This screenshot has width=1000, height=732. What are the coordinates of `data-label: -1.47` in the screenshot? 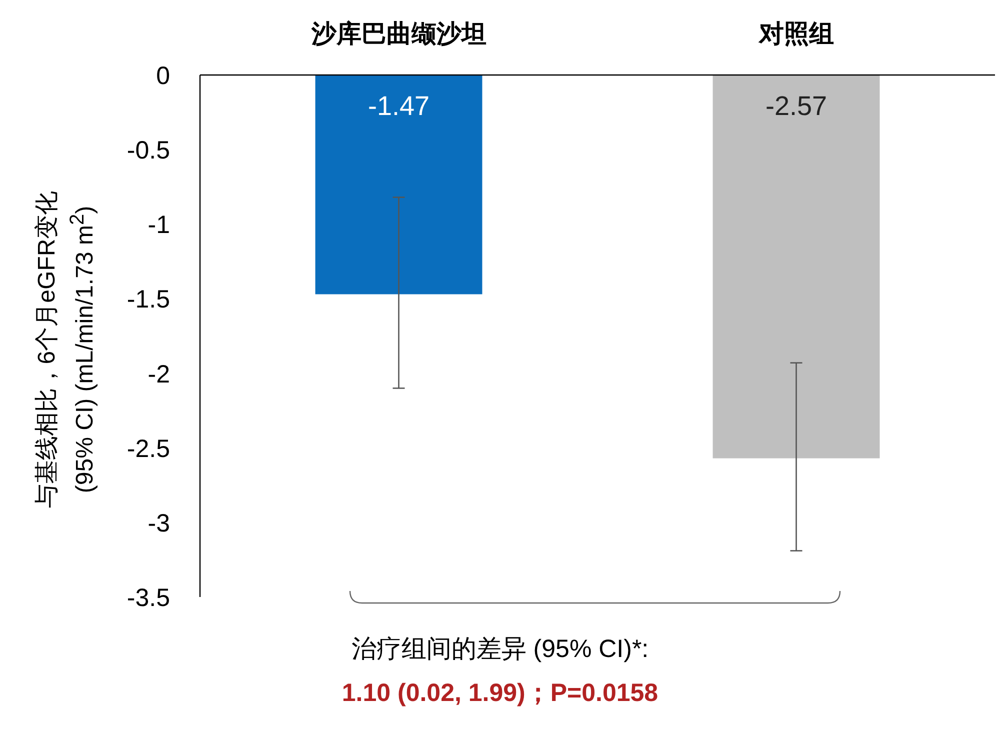 It's located at (399, 106).